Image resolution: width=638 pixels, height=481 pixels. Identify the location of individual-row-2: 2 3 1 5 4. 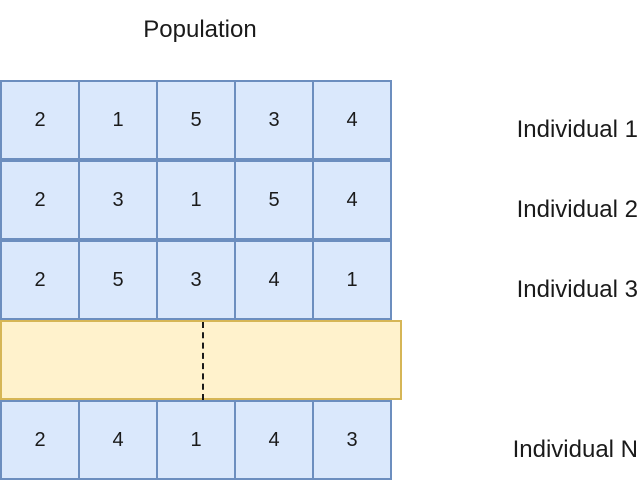
(201, 200).